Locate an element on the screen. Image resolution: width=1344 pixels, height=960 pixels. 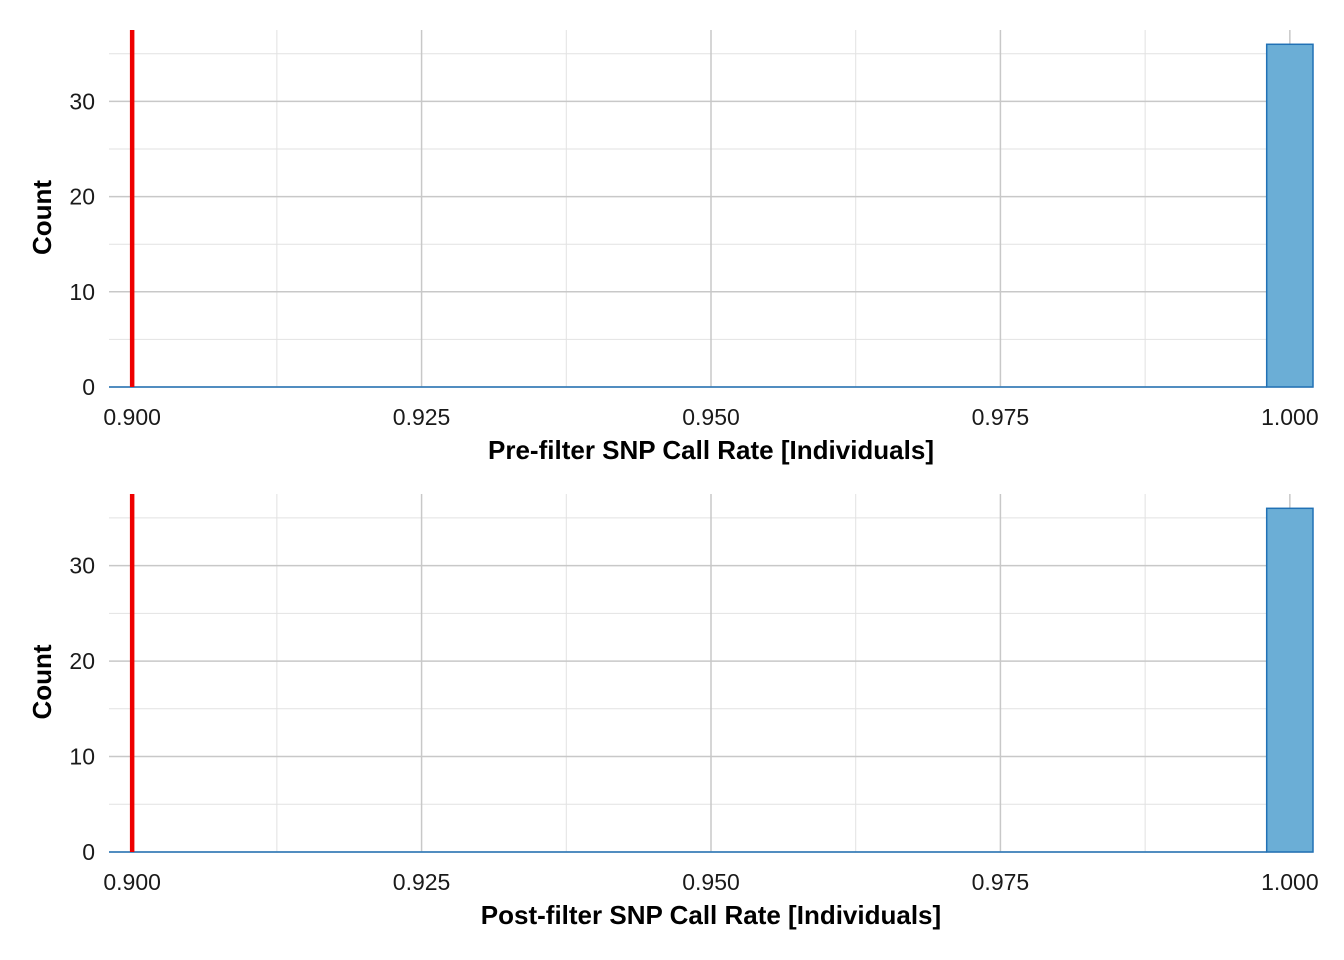
x-axis-title: Pre-filter SNP Call Rate [Individuals] is located at coordinates (711, 450).